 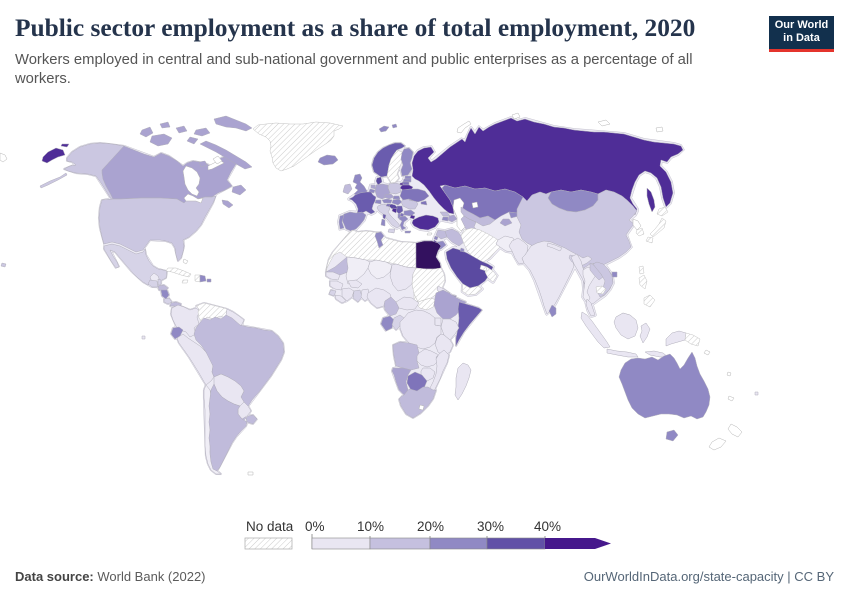 I want to click on svg-text: No data, so click(x=270, y=526).